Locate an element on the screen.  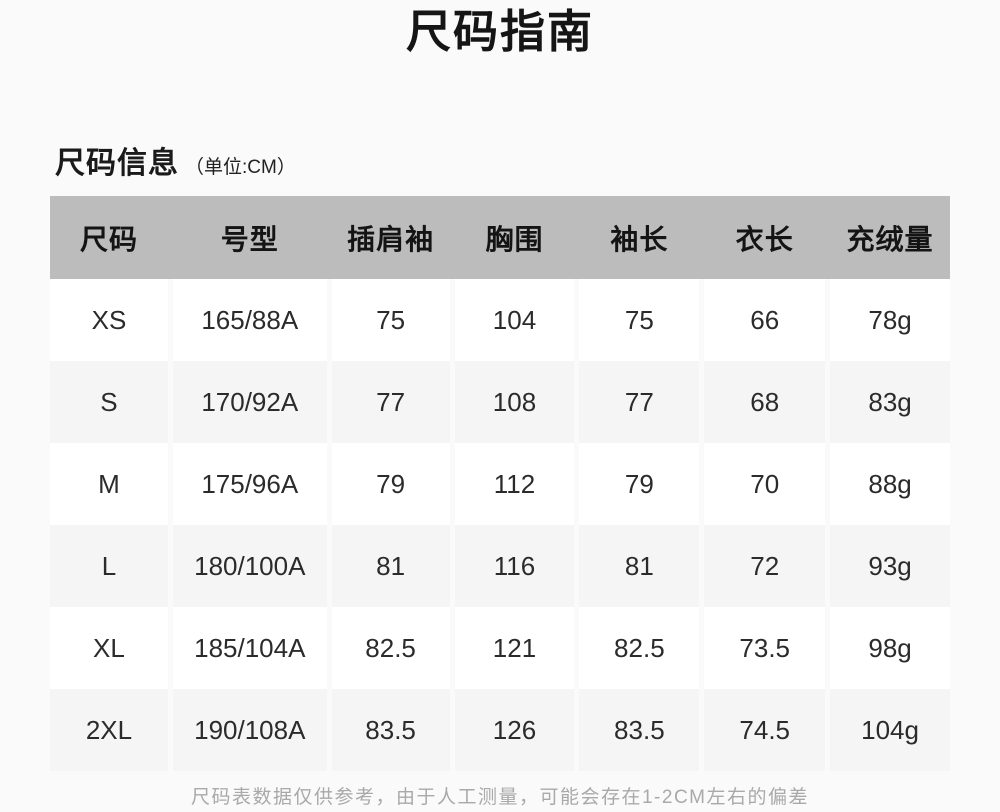
table-cell: 185/104A is located at coordinates (249, 648).